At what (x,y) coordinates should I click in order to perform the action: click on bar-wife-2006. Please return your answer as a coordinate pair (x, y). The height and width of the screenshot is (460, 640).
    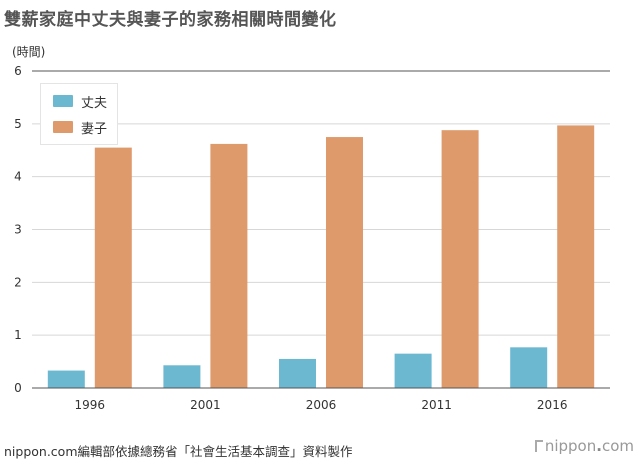
    Looking at the image, I should click on (344, 262).